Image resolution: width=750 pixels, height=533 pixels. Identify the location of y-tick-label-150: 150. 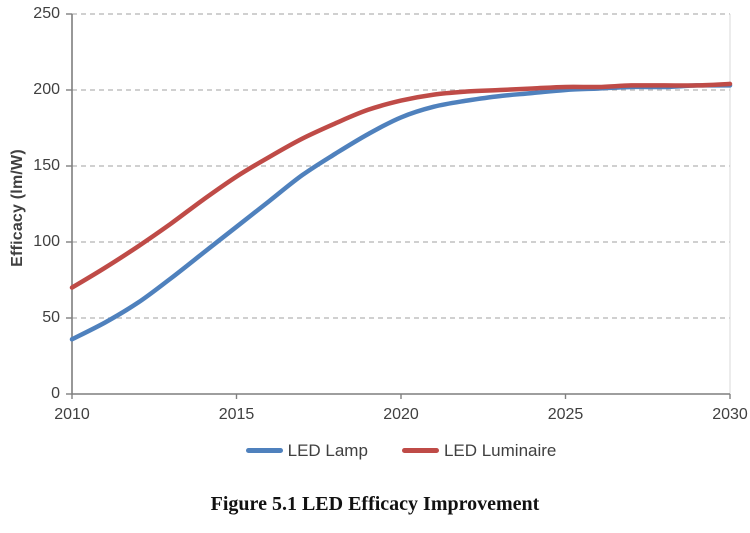
(46, 165).